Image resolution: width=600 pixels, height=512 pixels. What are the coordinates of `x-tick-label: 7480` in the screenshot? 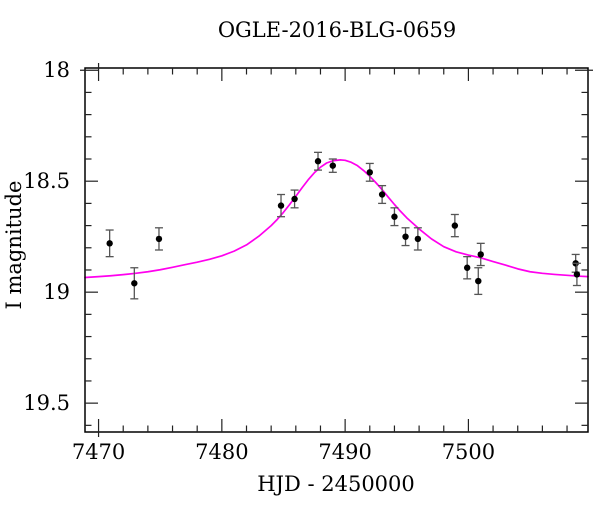 It's located at (221, 452).